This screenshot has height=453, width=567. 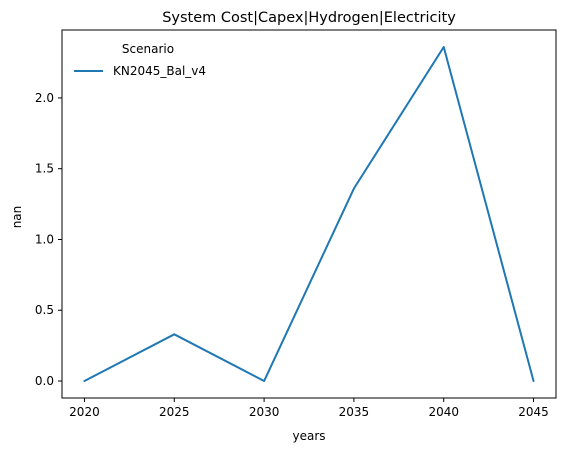 What do you see at coordinates (44, 310) in the screenshot?
I see `y-tick-label: 0.5` at bounding box center [44, 310].